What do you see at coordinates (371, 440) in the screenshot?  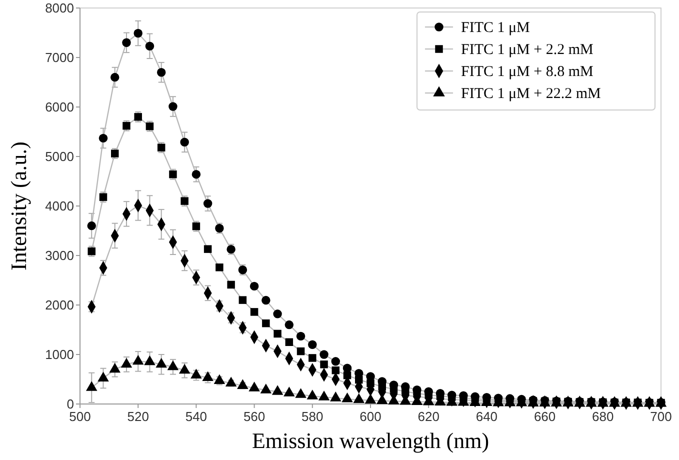 I see `x-axis-title: Emission wavelength (nm)` at bounding box center [371, 440].